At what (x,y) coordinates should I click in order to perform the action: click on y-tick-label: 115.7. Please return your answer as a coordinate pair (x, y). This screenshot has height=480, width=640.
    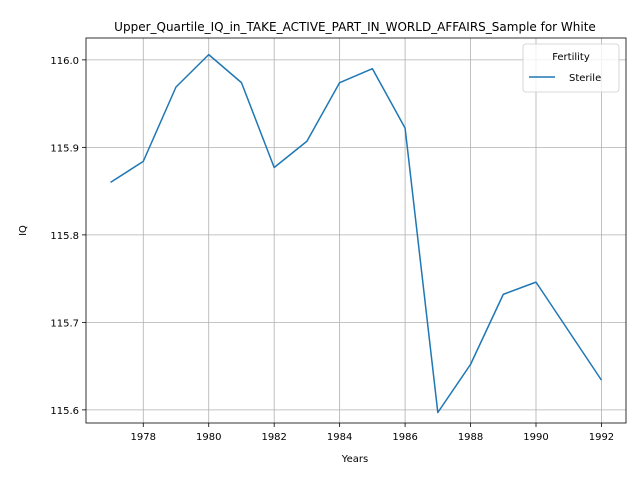
    Looking at the image, I should click on (64, 323).